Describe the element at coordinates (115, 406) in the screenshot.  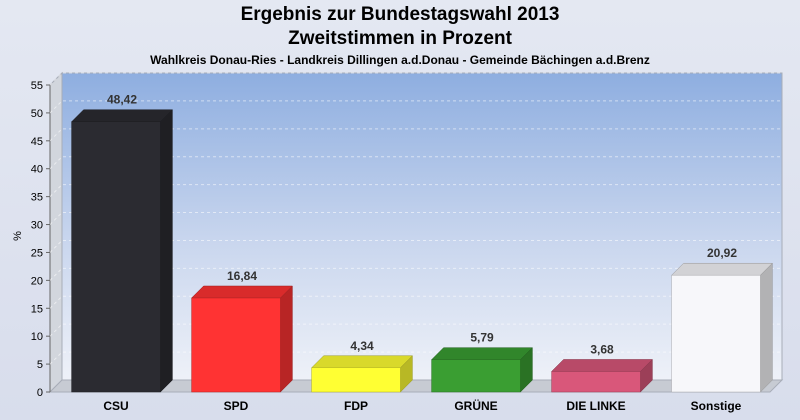
I see `x-tick-label: CSU` at that location.